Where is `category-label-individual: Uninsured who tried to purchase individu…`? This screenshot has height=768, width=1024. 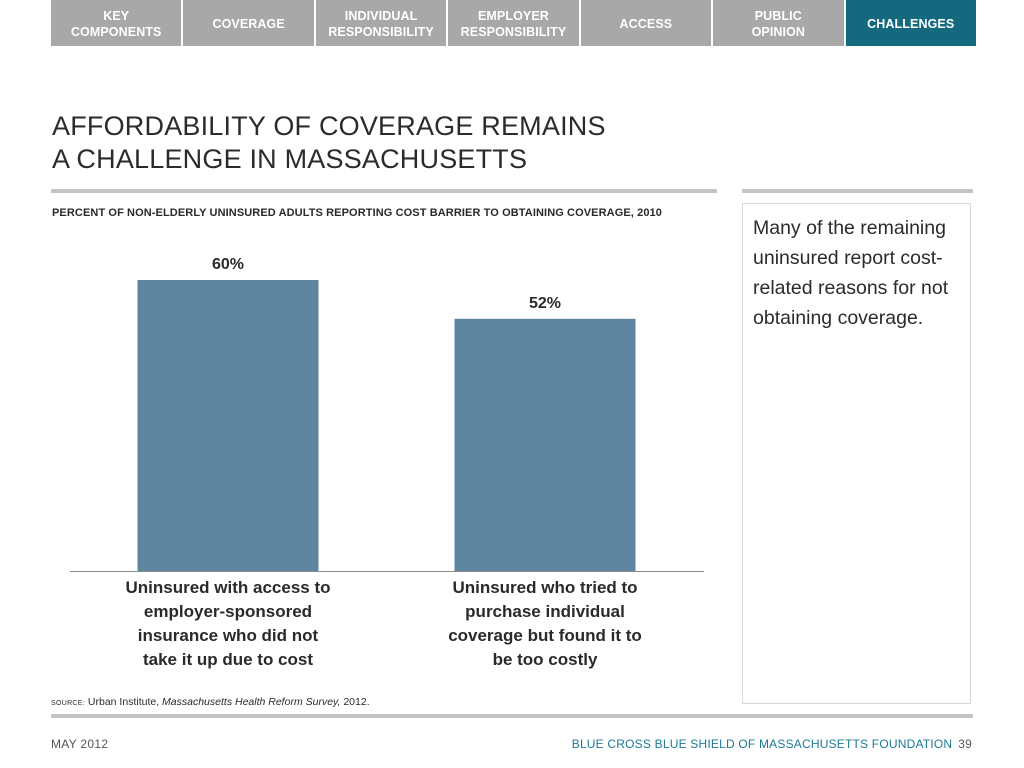 category-label-individual: Uninsured who tried to purchase individu… is located at coordinates (545, 623).